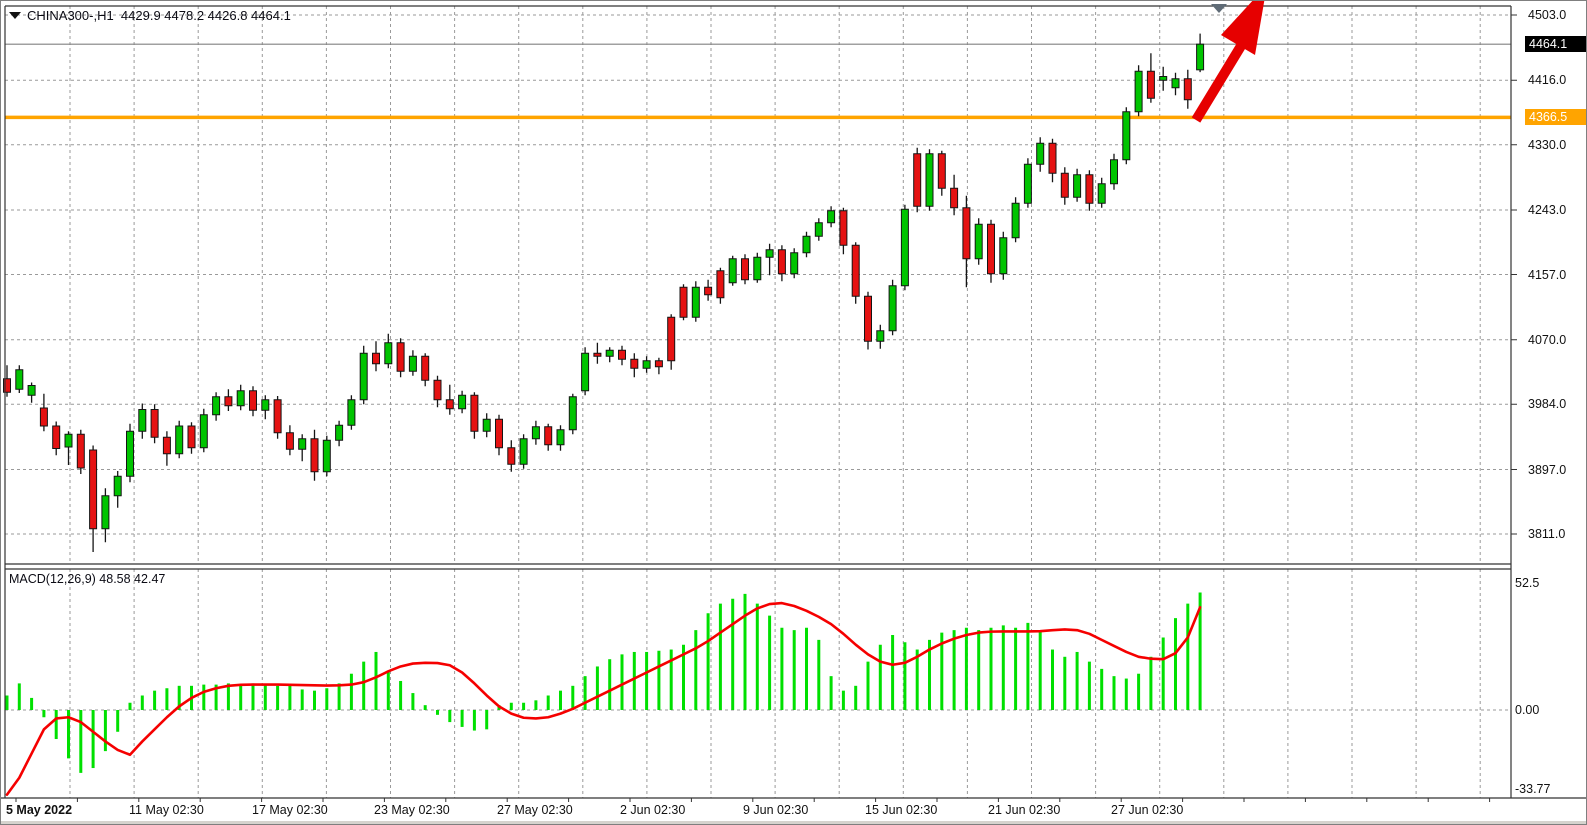  Describe the element at coordinates (1547, 144) in the screenshot. I see `price-tick-label: 4330.0` at that location.